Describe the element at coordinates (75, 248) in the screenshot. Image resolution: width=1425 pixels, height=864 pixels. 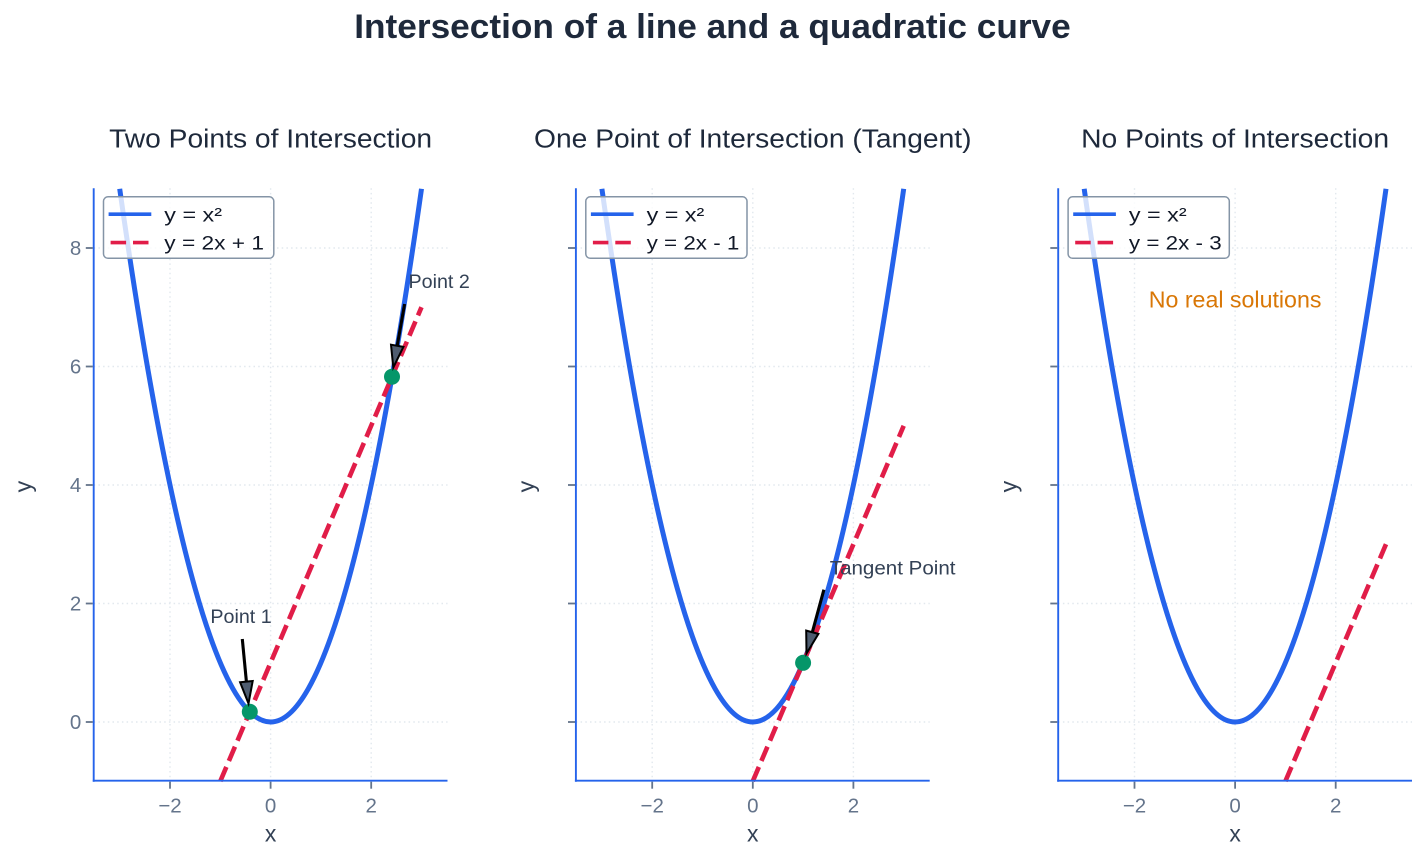
I see `svg-text: 8` at that location.